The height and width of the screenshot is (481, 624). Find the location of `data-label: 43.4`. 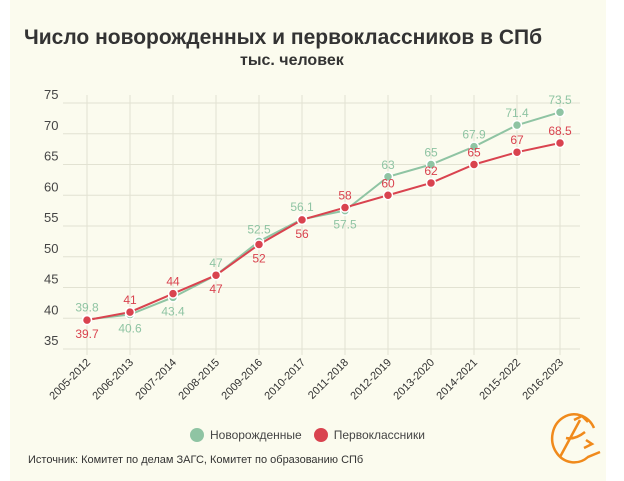

data-label: 43.4 is located at coordinates (173, 311).